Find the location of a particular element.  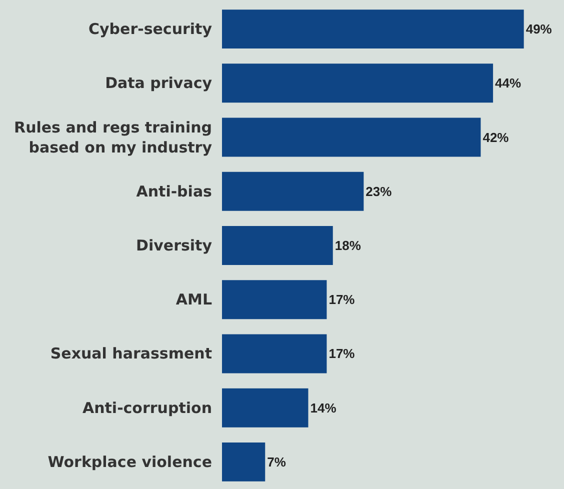

data-label: 49% is located at coordinates (539, 29).